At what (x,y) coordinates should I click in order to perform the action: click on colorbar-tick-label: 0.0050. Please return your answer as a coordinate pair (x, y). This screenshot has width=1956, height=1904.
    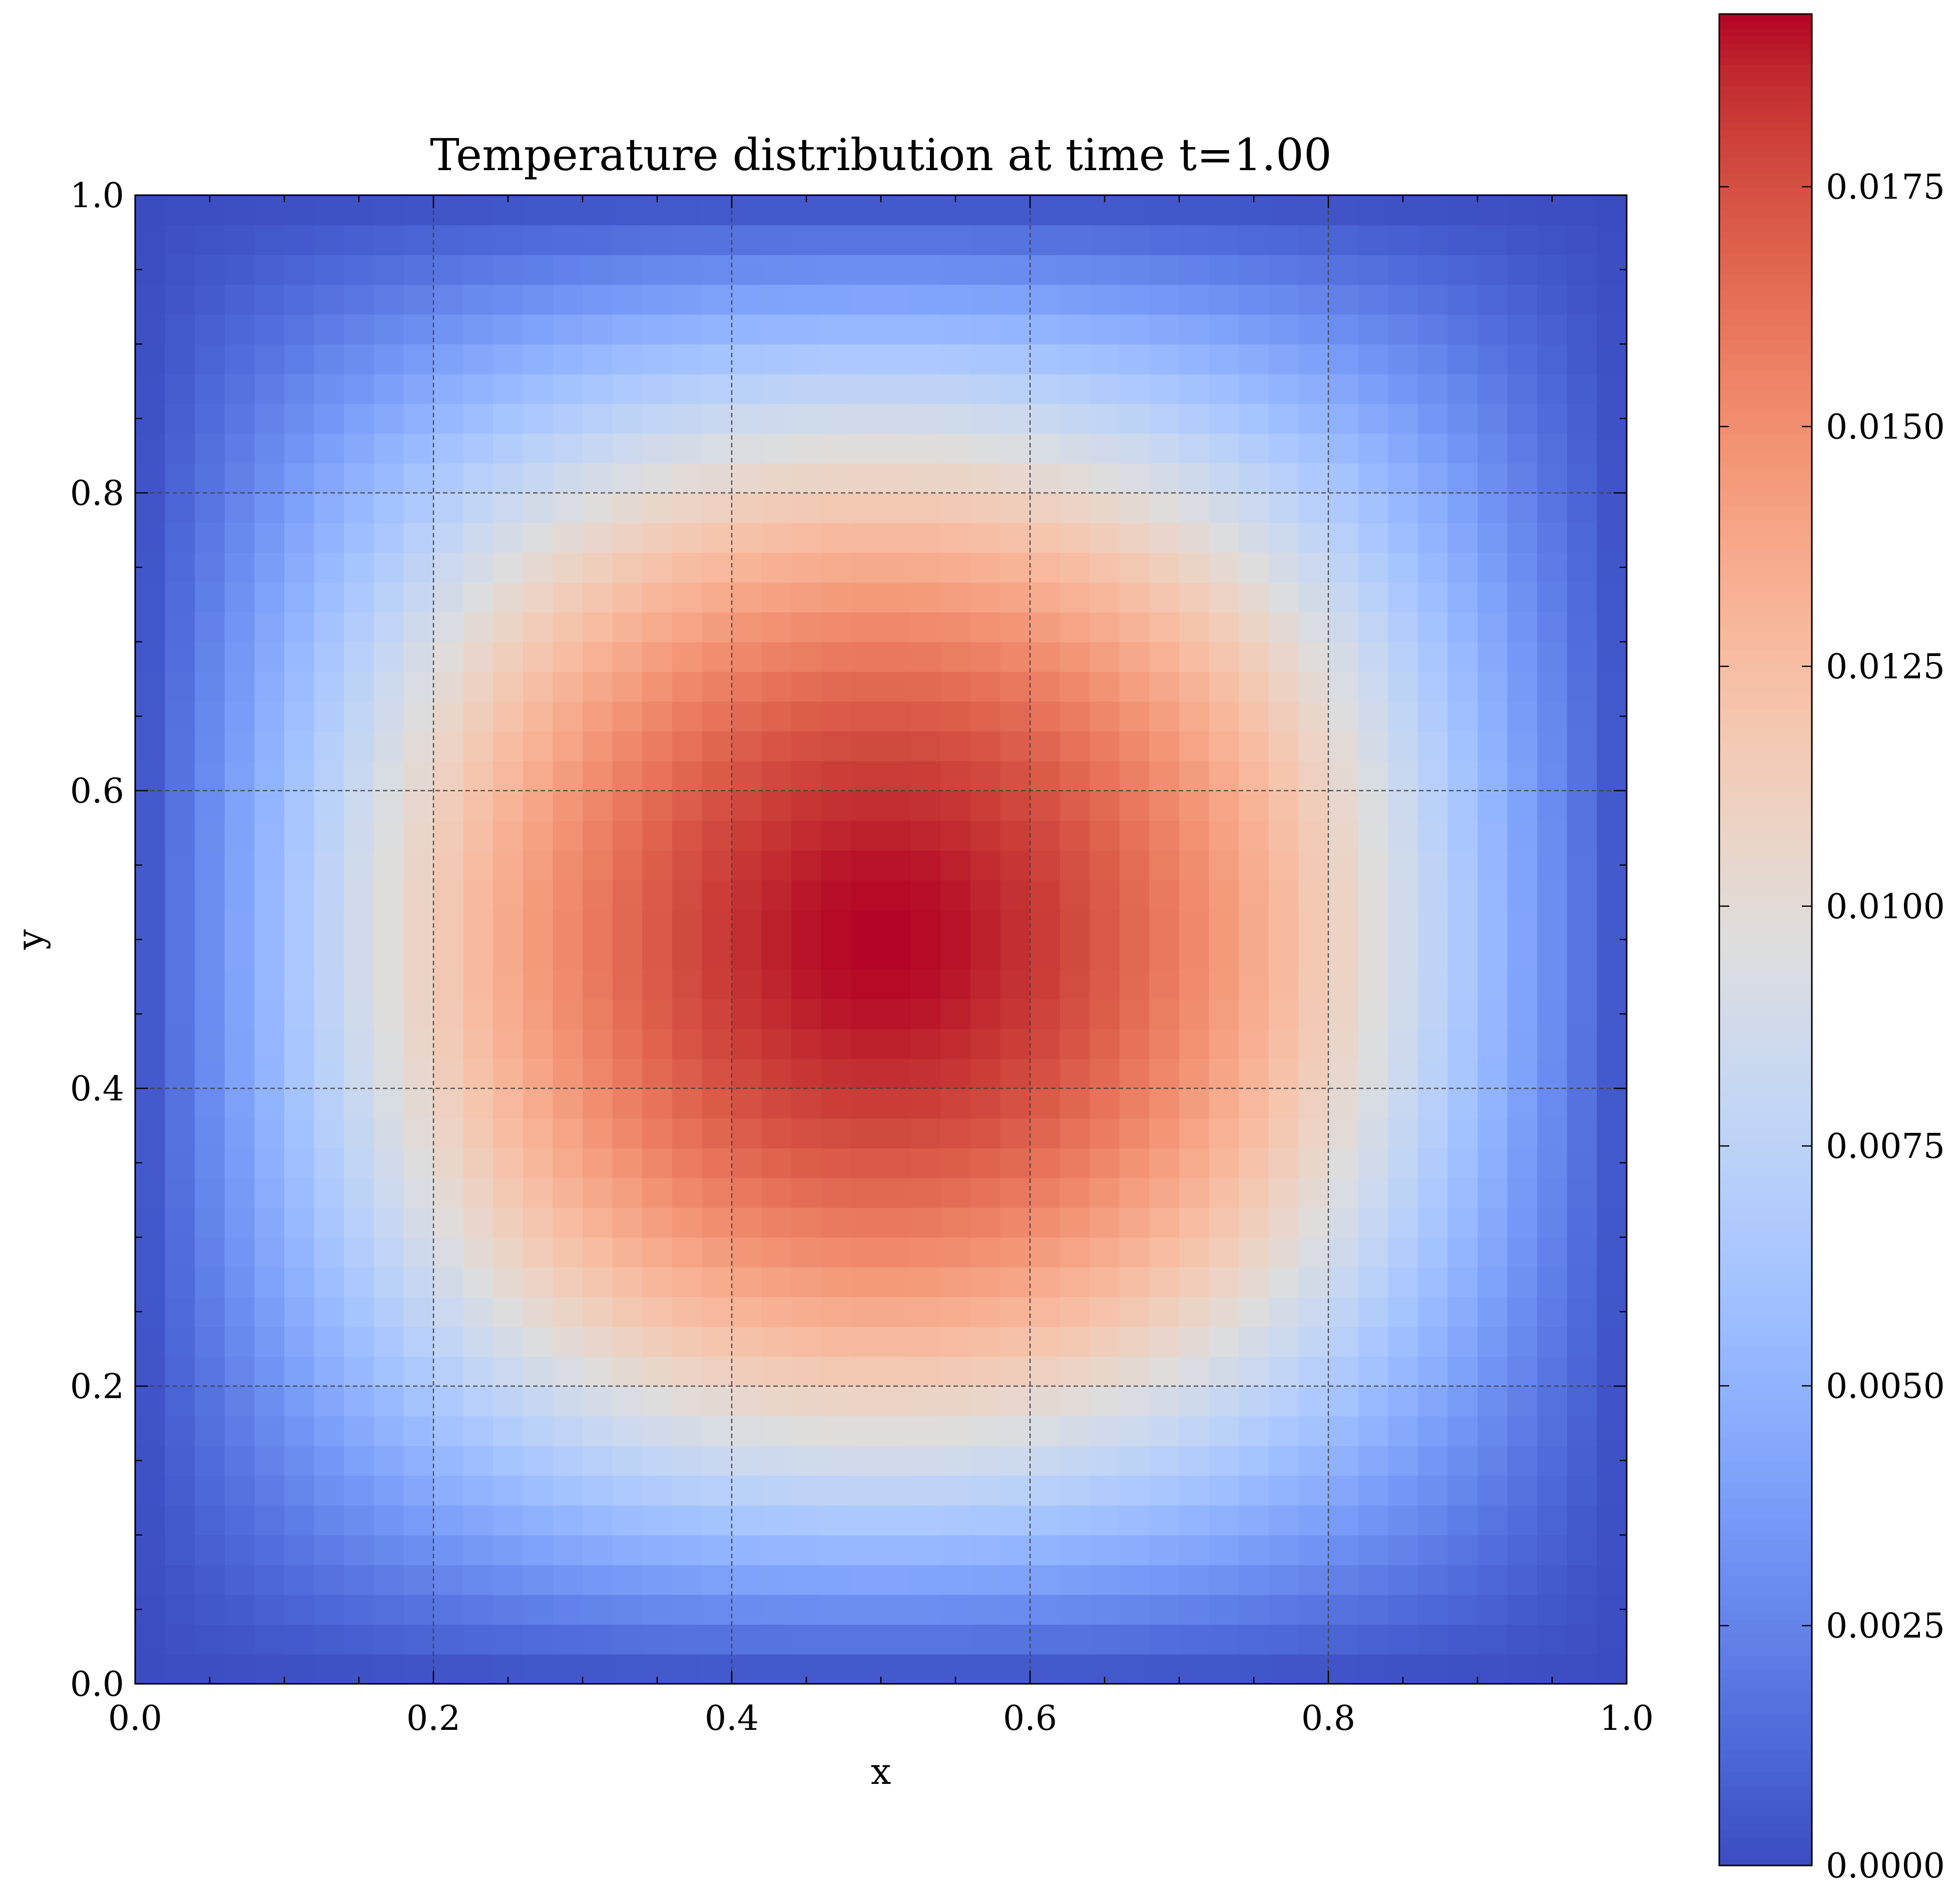
    Looking at the image, I should click on (1885, 1386).